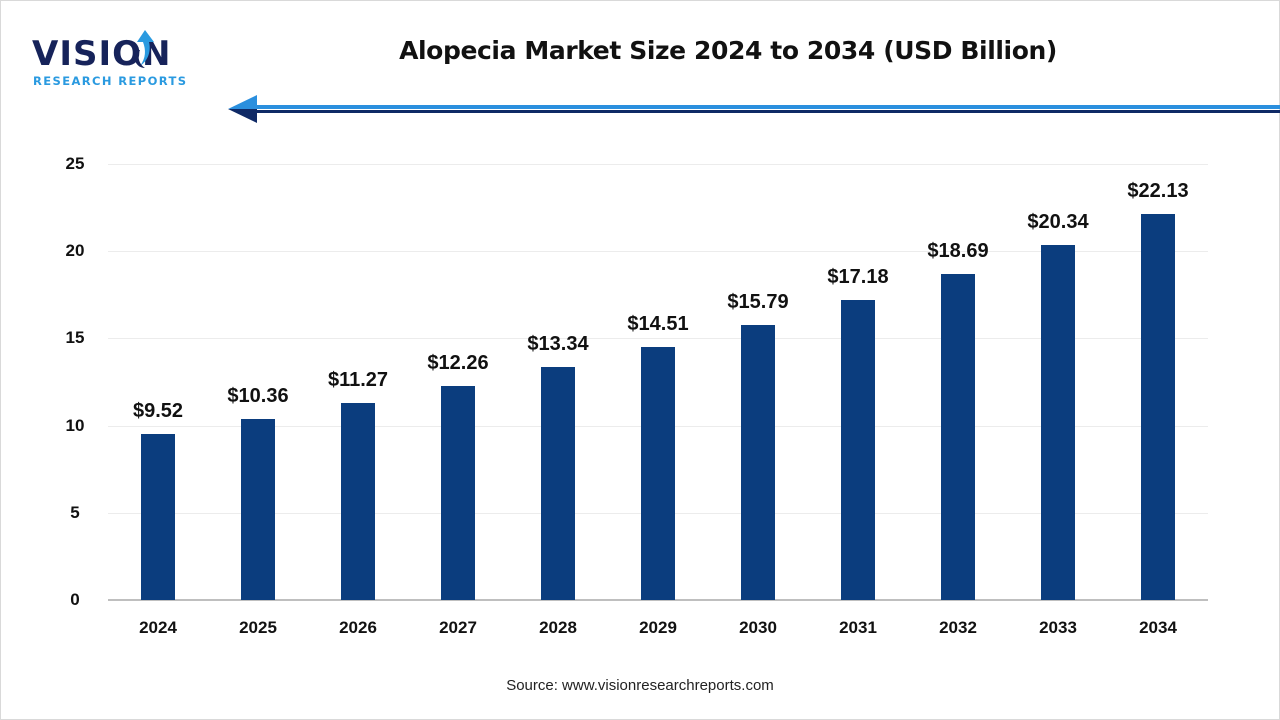  Describe the element at coordinates (758, 301) in the screenshot. I see `value-label: $15.79` at that location.